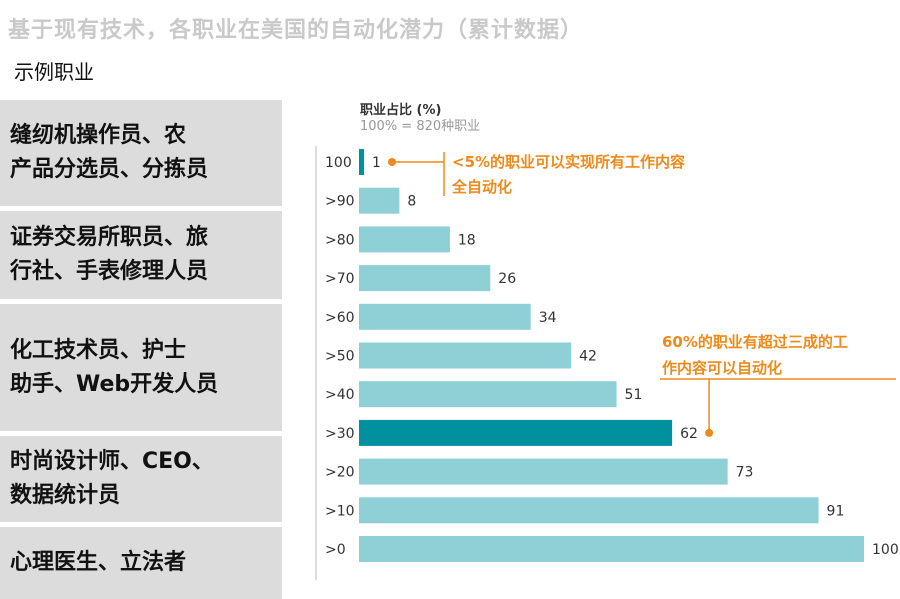 The image size is (900, 599). What do you see at coordinates (109, 254) in the screenshot?
I see `example-text-2: 证券交易所职员、旅 行社、手表修理人员` at bounding box center [109, 254].